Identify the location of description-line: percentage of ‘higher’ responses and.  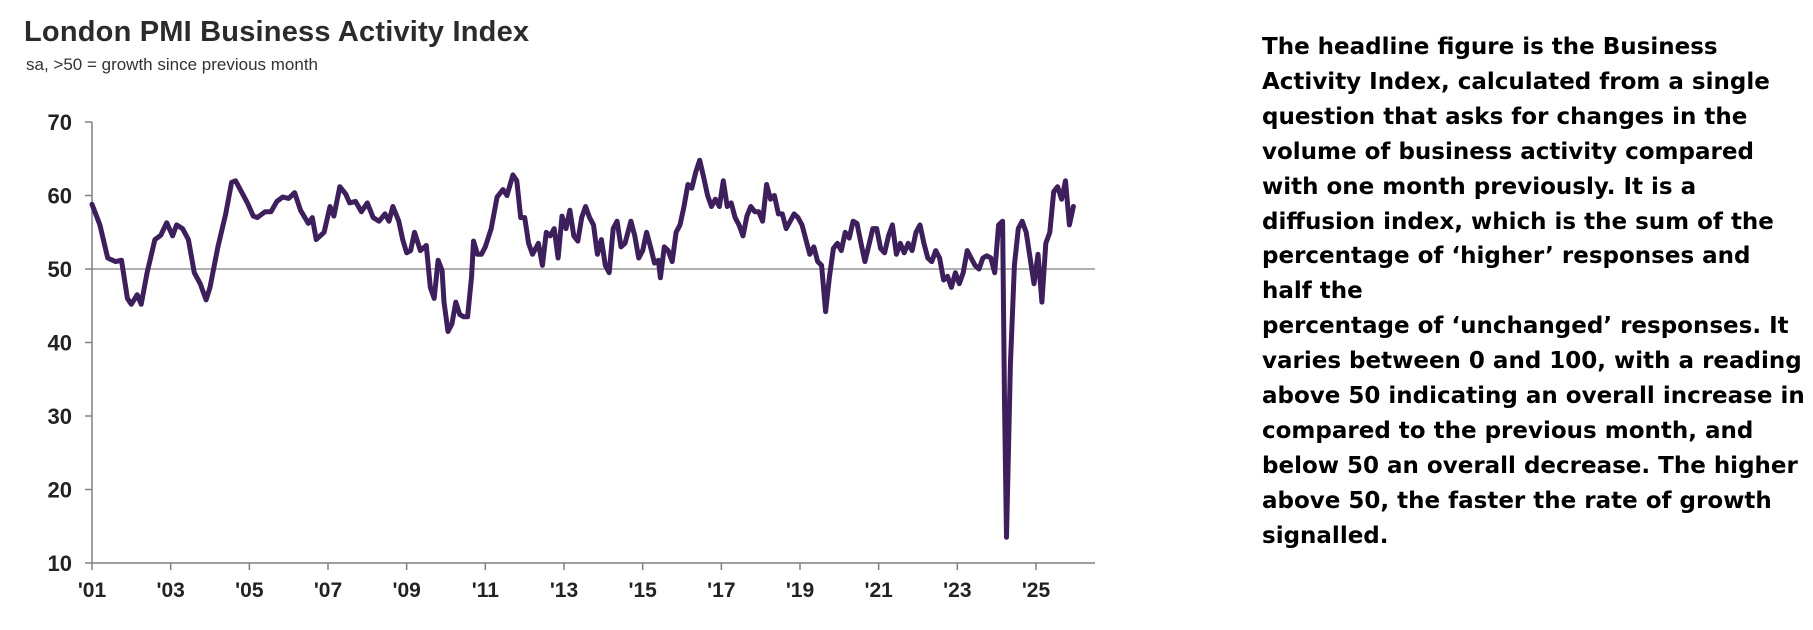
(1506, 256).